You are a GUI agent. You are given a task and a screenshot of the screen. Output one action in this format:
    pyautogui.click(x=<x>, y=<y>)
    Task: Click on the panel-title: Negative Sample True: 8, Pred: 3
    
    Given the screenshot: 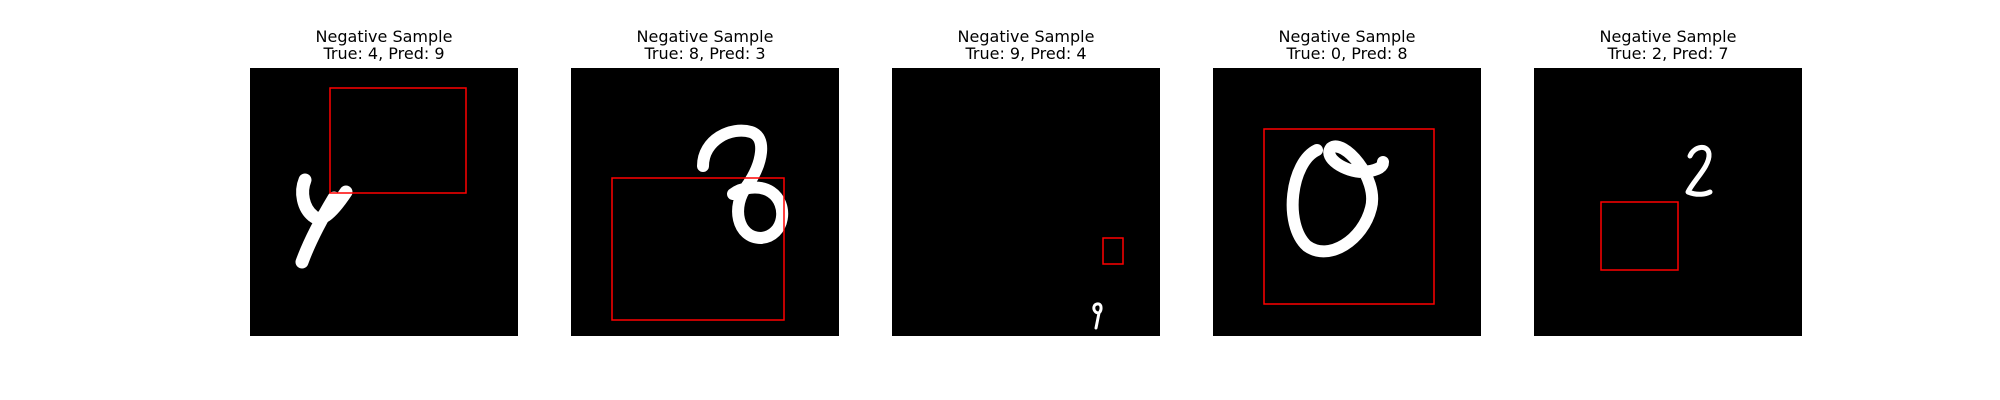 What is the action you would take?
    pyautogui.click(x=705, y=45)
    